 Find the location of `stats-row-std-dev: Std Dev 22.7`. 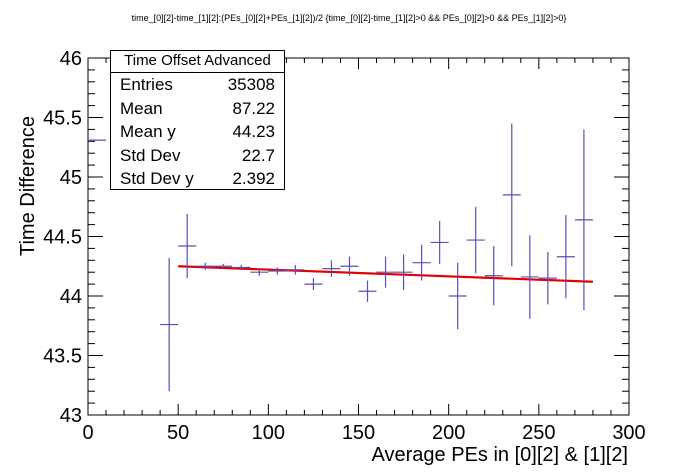

stats-row-std-dev: Std Dev 22.7 is located at coordinates (197, 156).